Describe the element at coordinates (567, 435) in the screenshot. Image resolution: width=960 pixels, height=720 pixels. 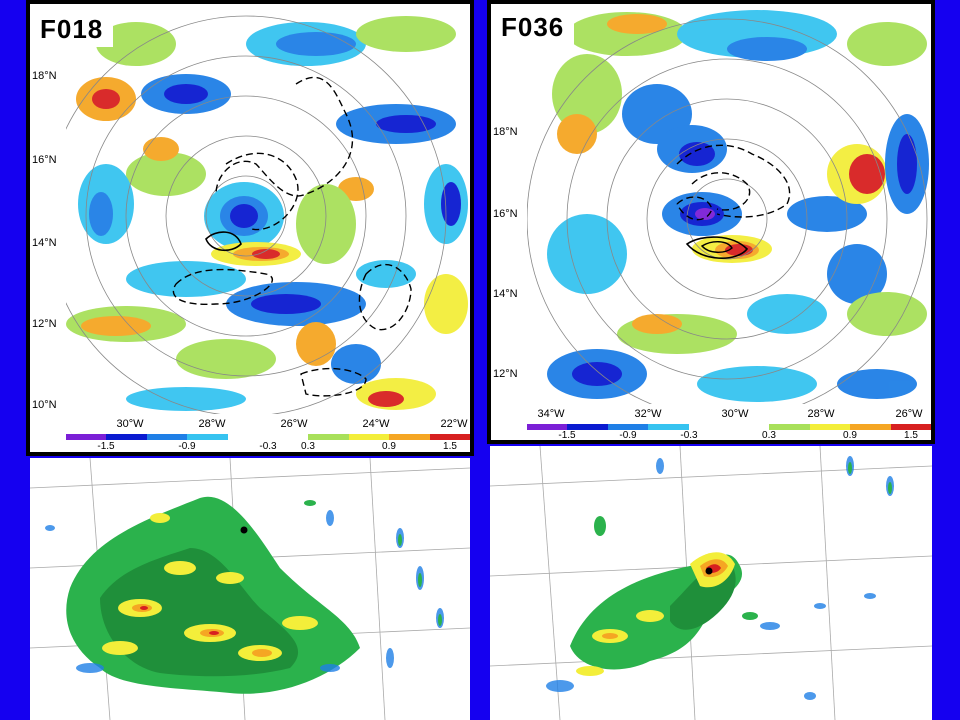
I see `right-cbar-tick-1: -1.5` at that location.